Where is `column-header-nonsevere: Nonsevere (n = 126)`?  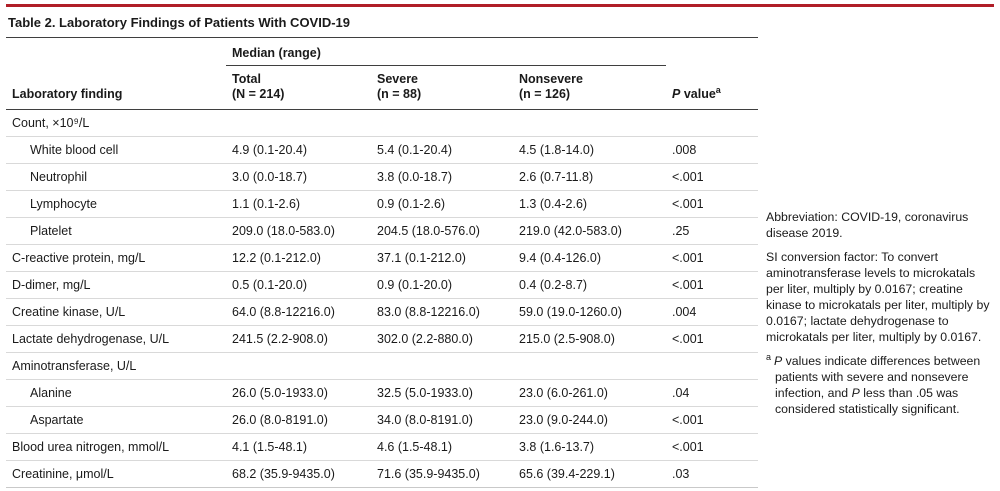
column-header-nonsevere: Nonsevere (n = 126) is located at coordinates (589, 87).